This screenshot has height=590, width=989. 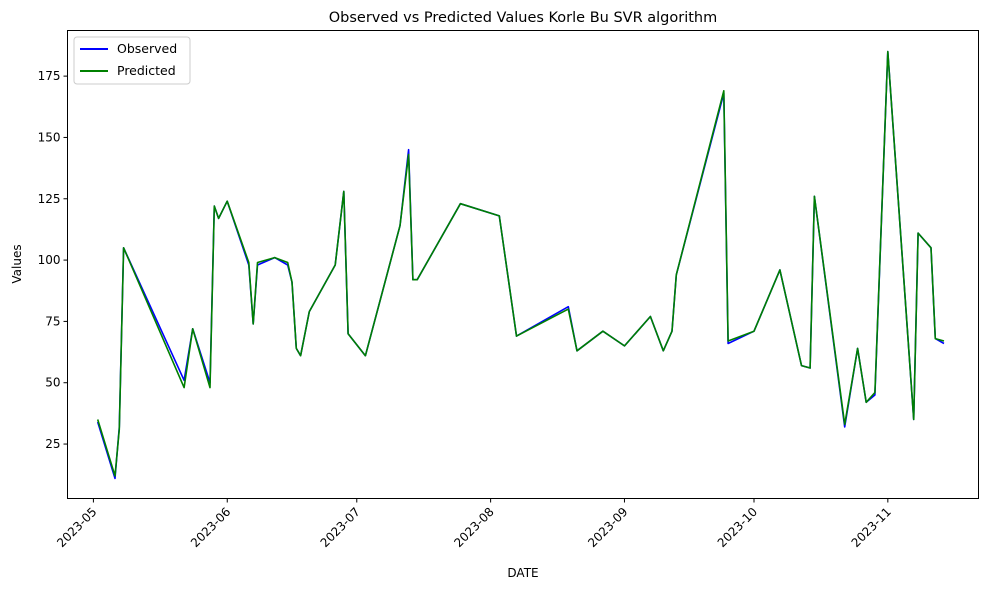 What do you see at coordinates (146, 70) in the screenshot?
I see `legend-label-predicted: Predicted` at bounding box center [146, 70].